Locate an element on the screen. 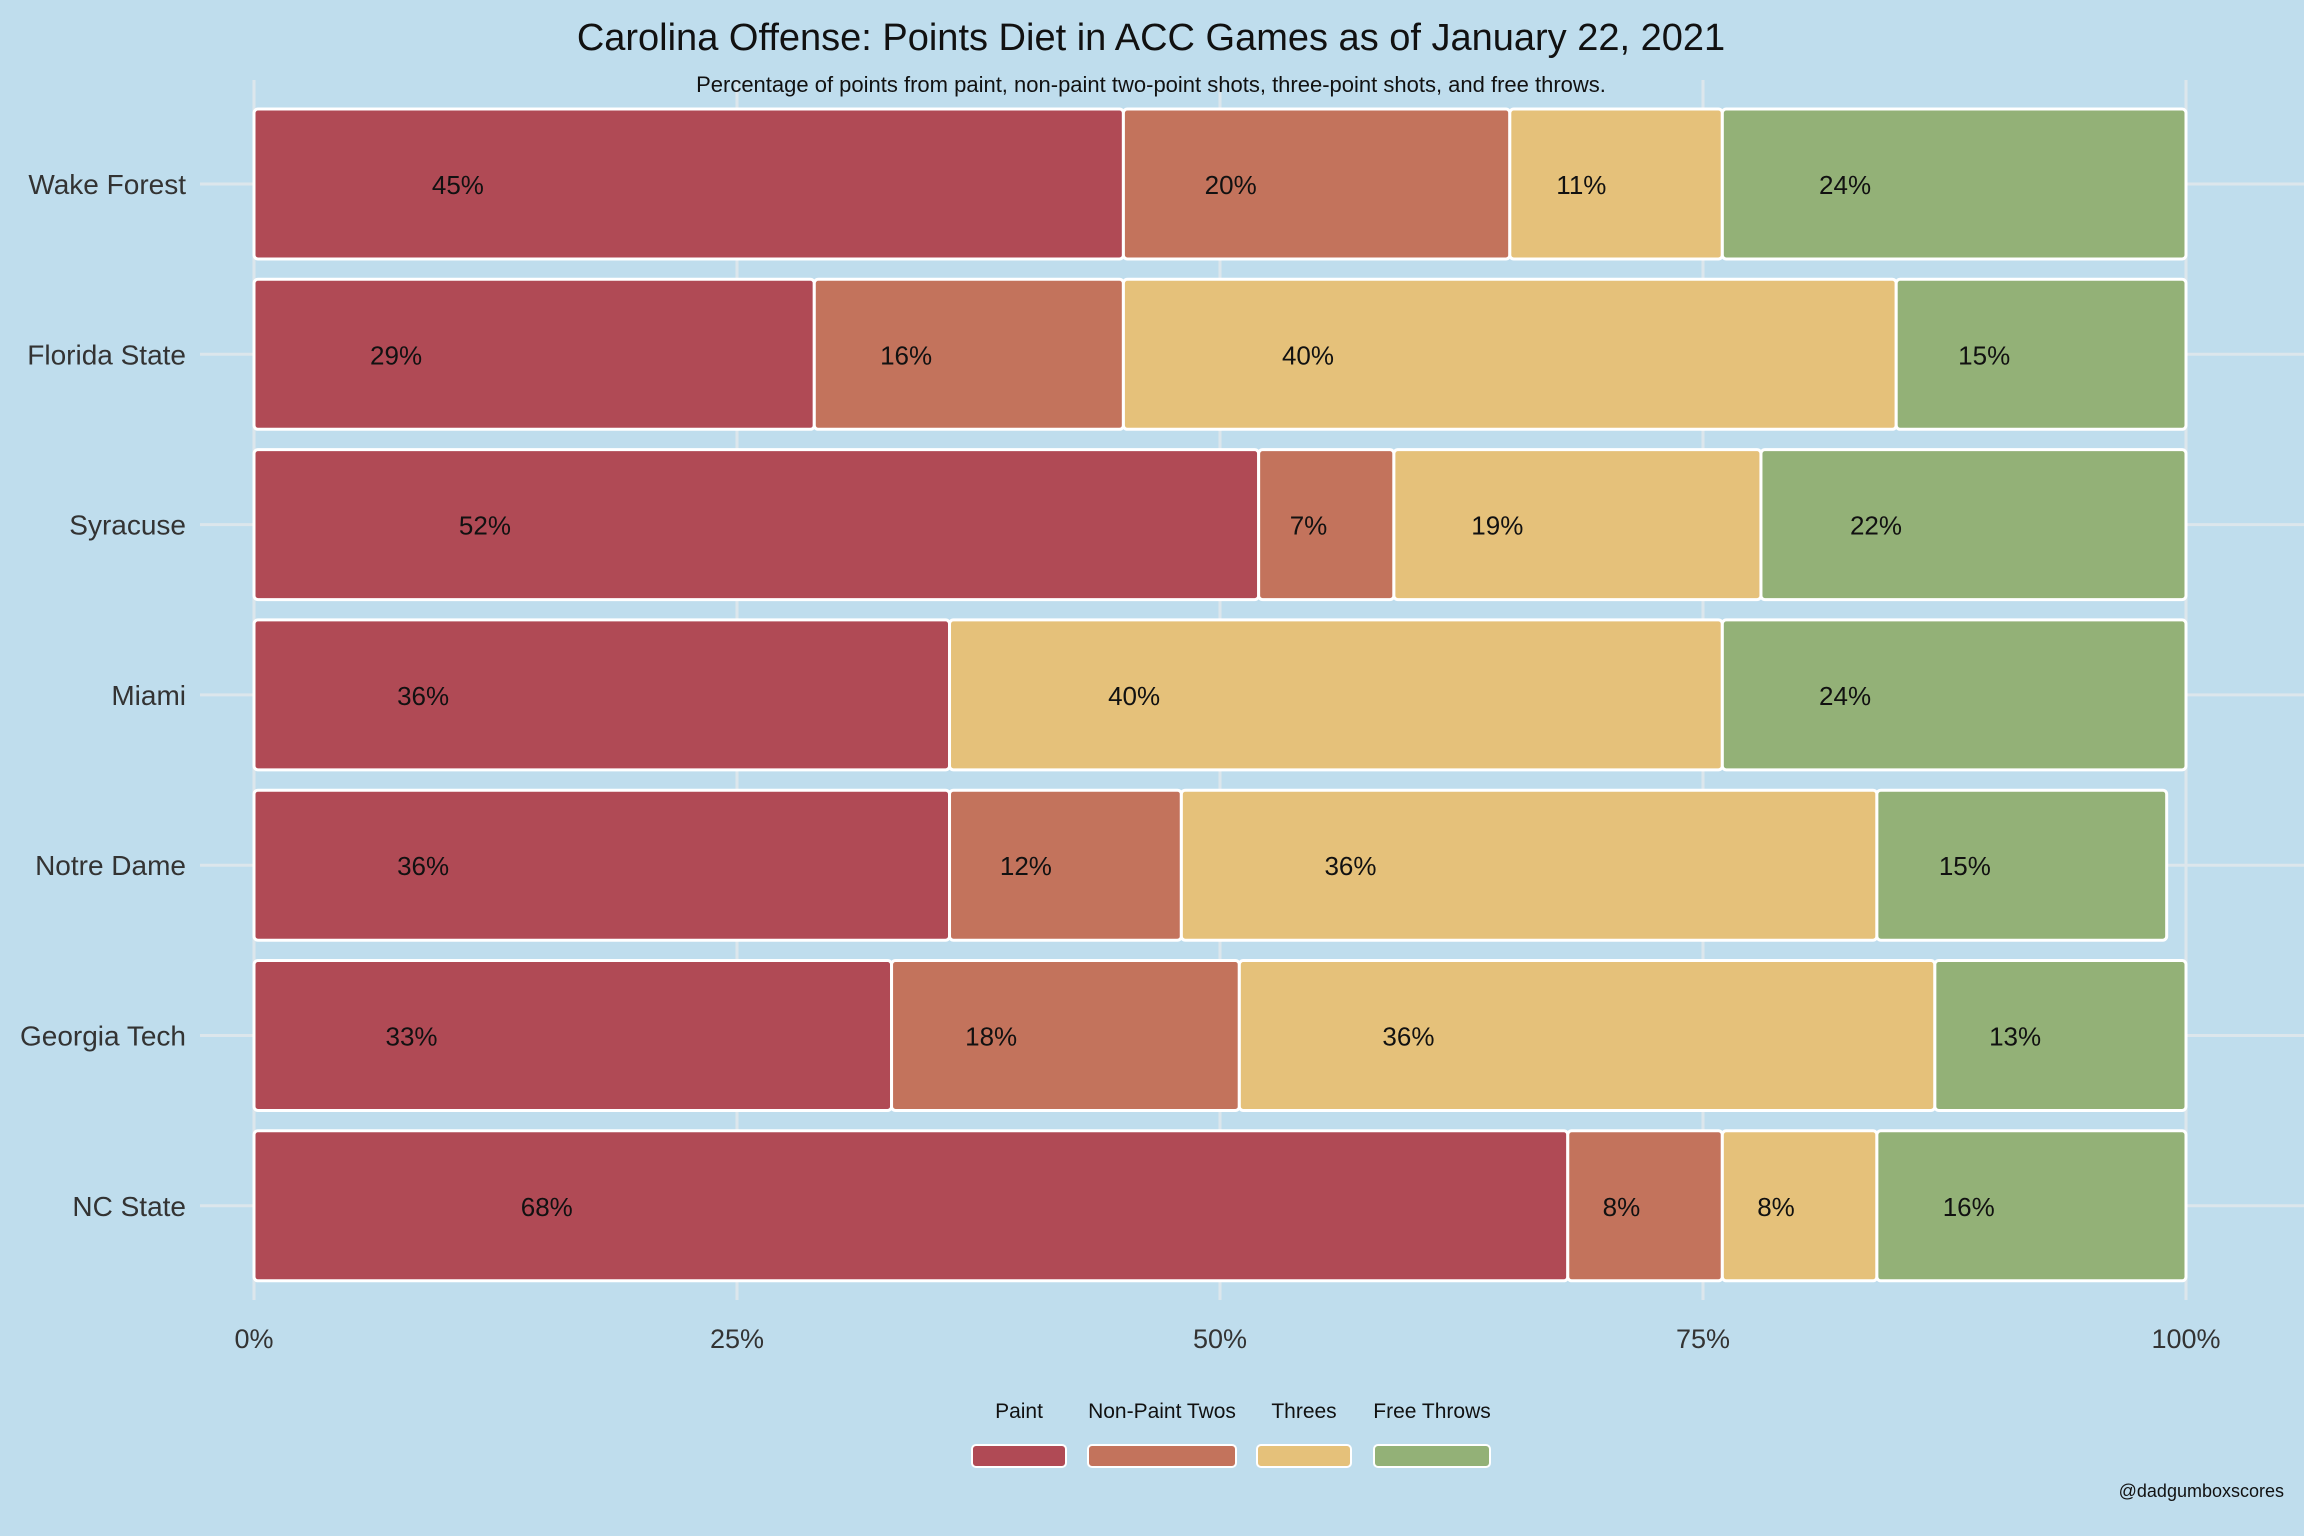 This screenshot has height=1536, width=2304. data-label: 29% is located at coordinates (396, 355).